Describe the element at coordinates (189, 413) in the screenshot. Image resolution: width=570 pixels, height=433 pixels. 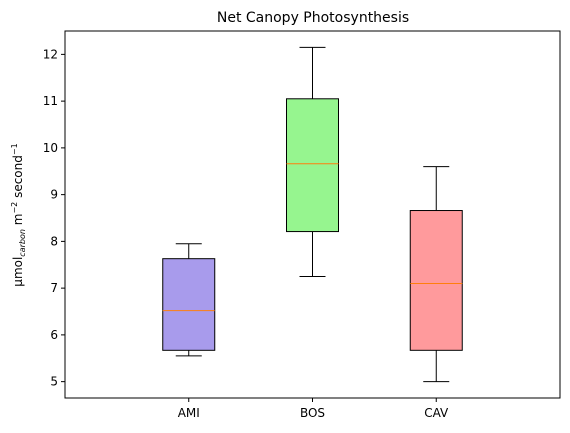
I see `x-tick-label-ami: AMI` at that location.